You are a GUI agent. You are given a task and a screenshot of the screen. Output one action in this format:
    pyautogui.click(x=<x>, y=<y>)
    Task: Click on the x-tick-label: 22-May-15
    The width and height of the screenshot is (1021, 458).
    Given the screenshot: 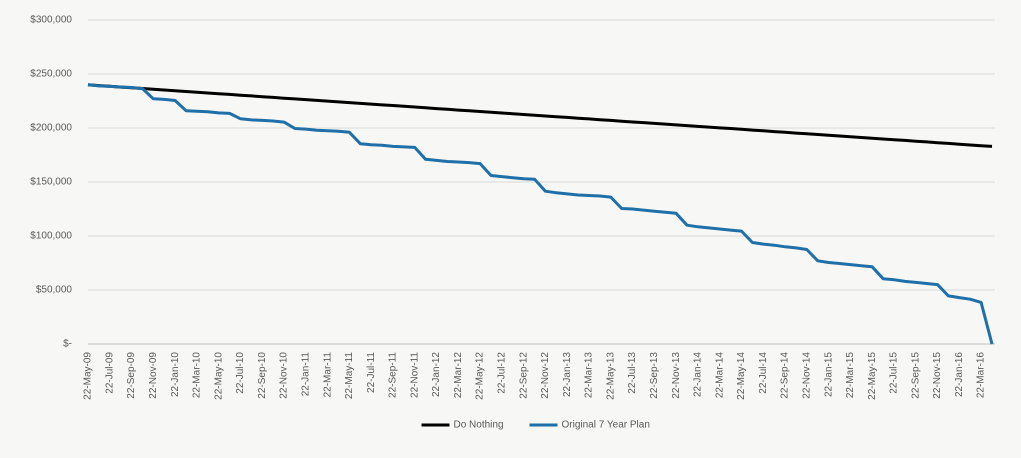 What is the action you would take?
    pyautogui.click(x=872, y=376)
    